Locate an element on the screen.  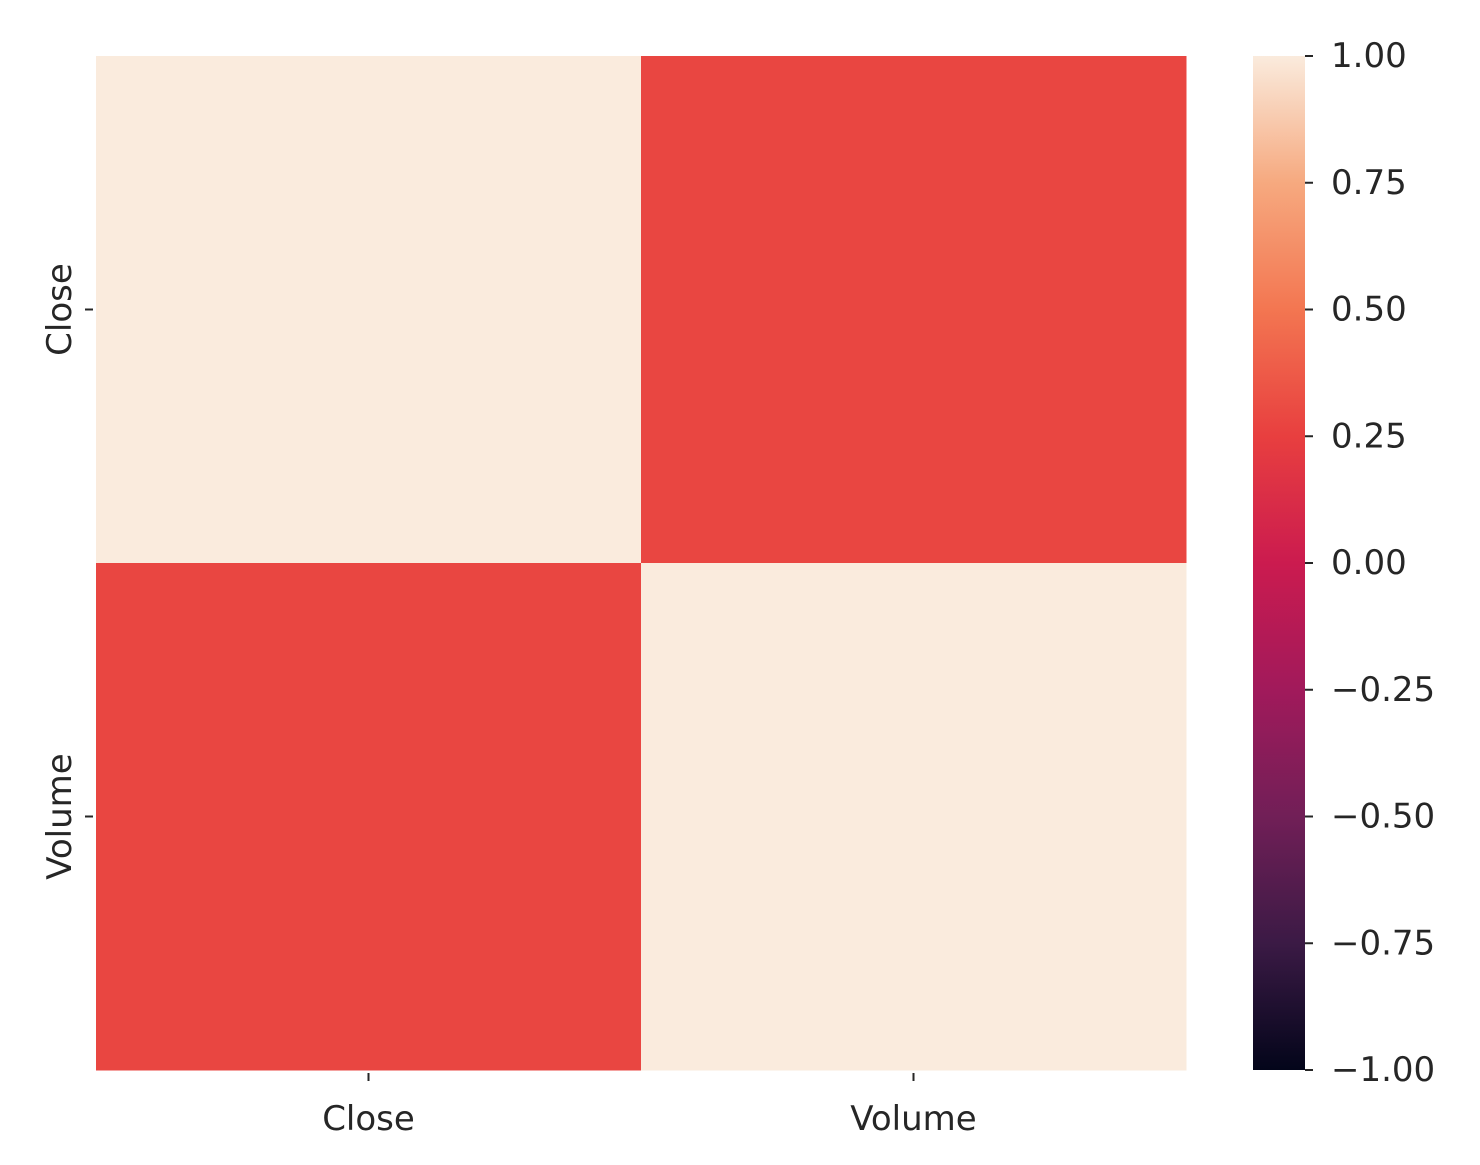
colorbar-gradient is located at coordinates (1279, 563).